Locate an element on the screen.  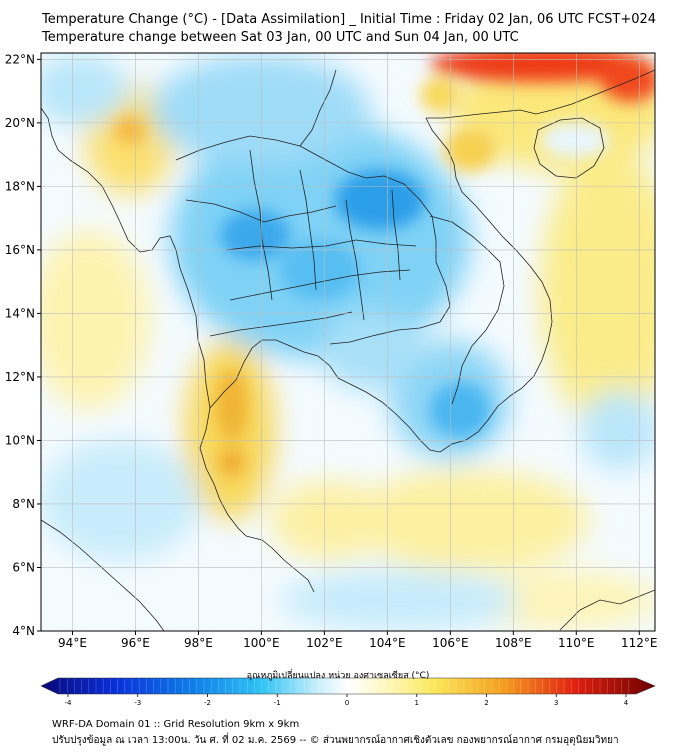
lon-label: 96°E is located at coordinates (135, 643).